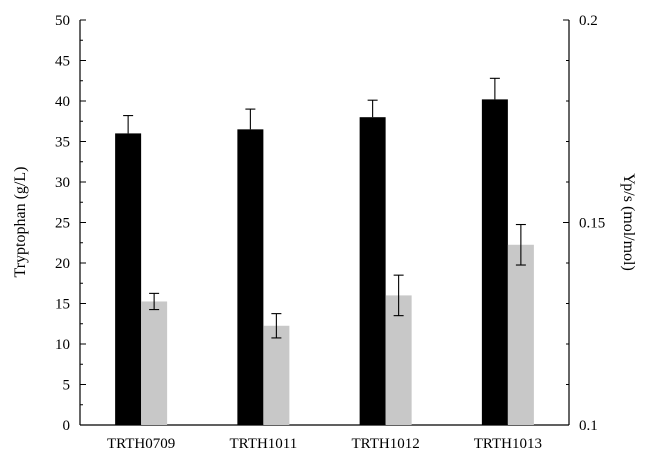 This screenshot has width=647, height=455. Describe the element at coordinates (62, 224) in the screenshot. I see `y-tick-label: 25` at that location.